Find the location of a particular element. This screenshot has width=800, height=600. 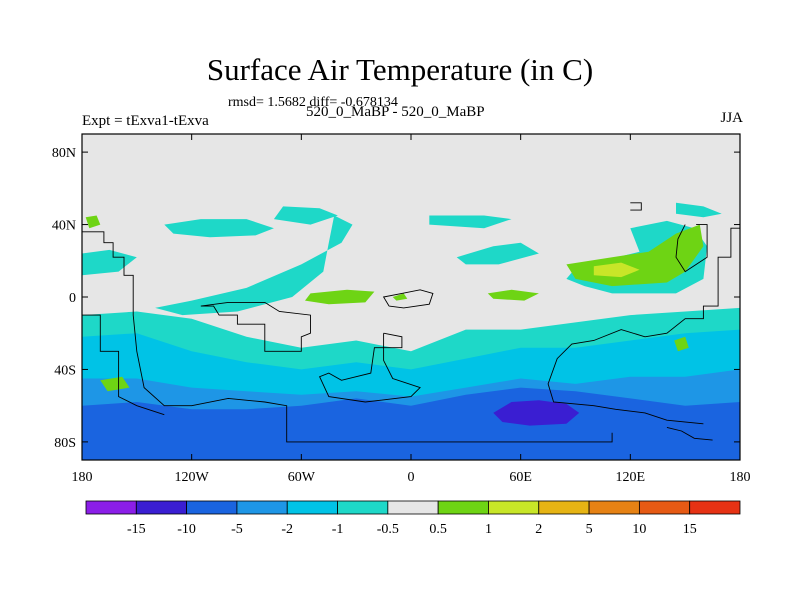

colorbar-label-2: -5 is located at coordinates (237, 529).